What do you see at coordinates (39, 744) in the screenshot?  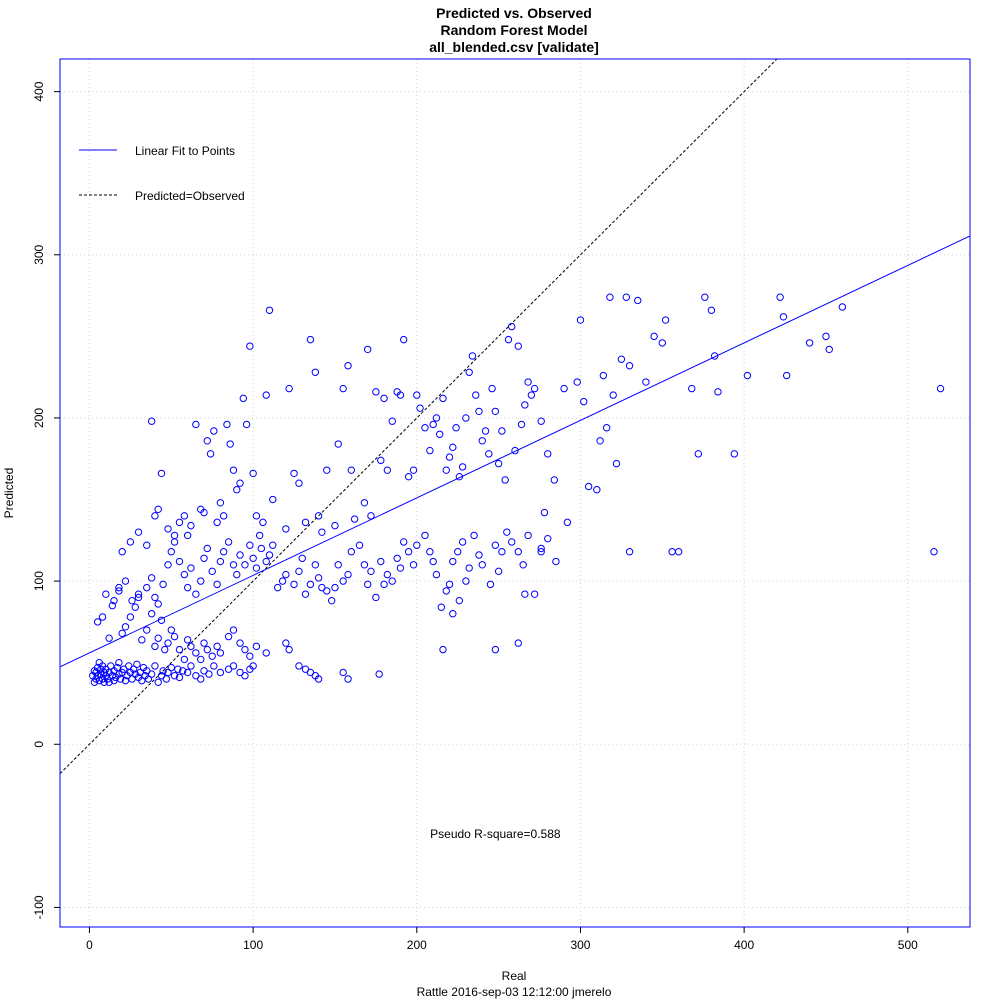 I see `y-tick-label: 0` at bounding box center [39, 744].